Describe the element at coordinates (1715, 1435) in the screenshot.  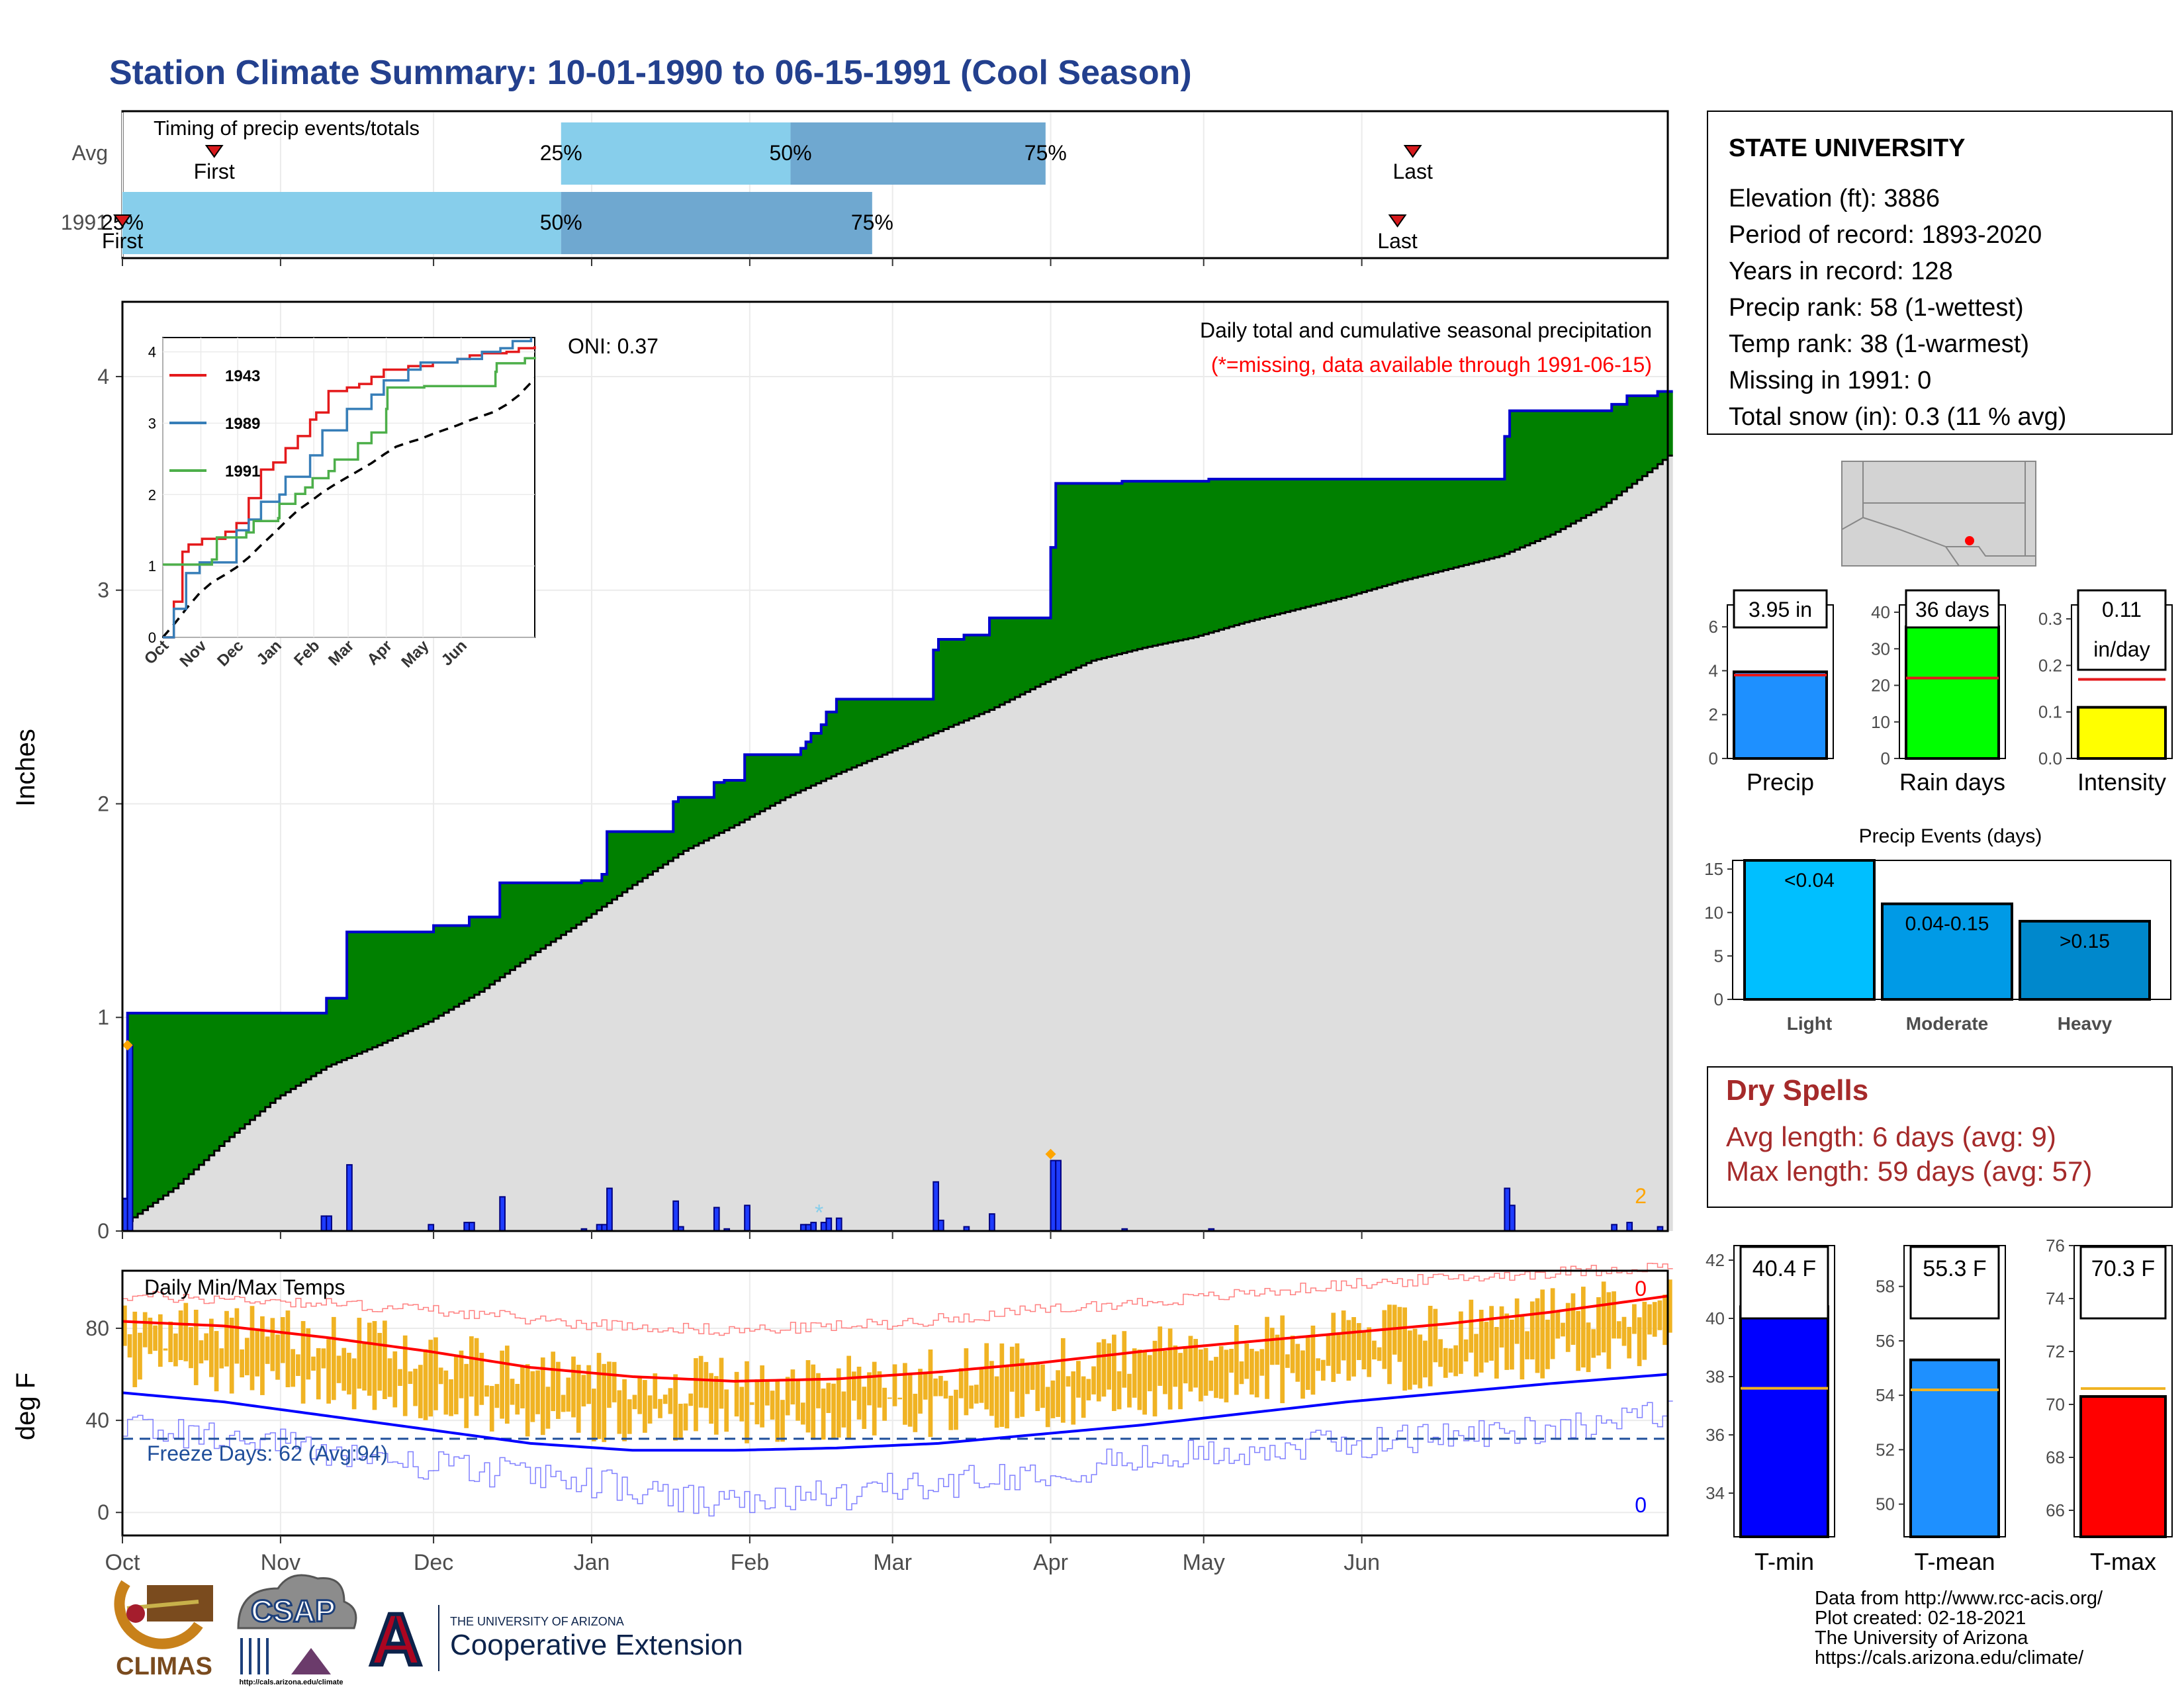
I see `tempbar-ytick-label: 36` at that location.